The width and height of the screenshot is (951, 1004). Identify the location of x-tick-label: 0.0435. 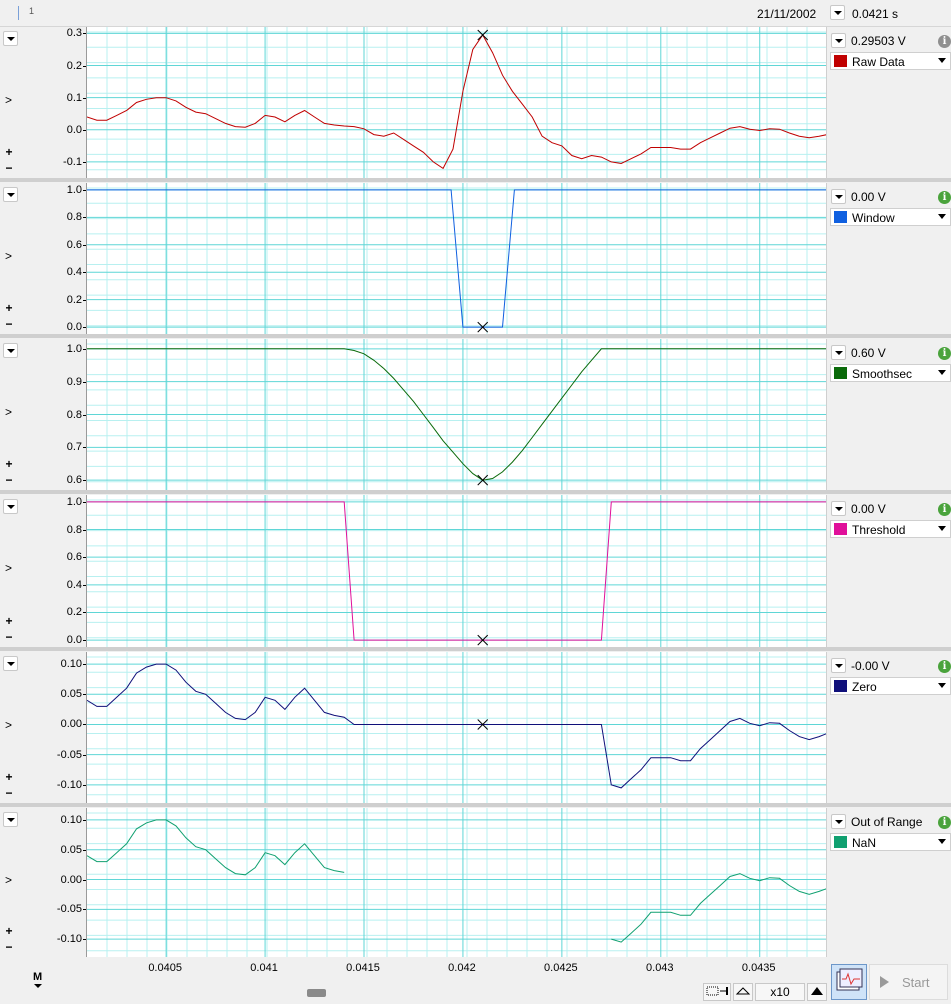
(758, 968).